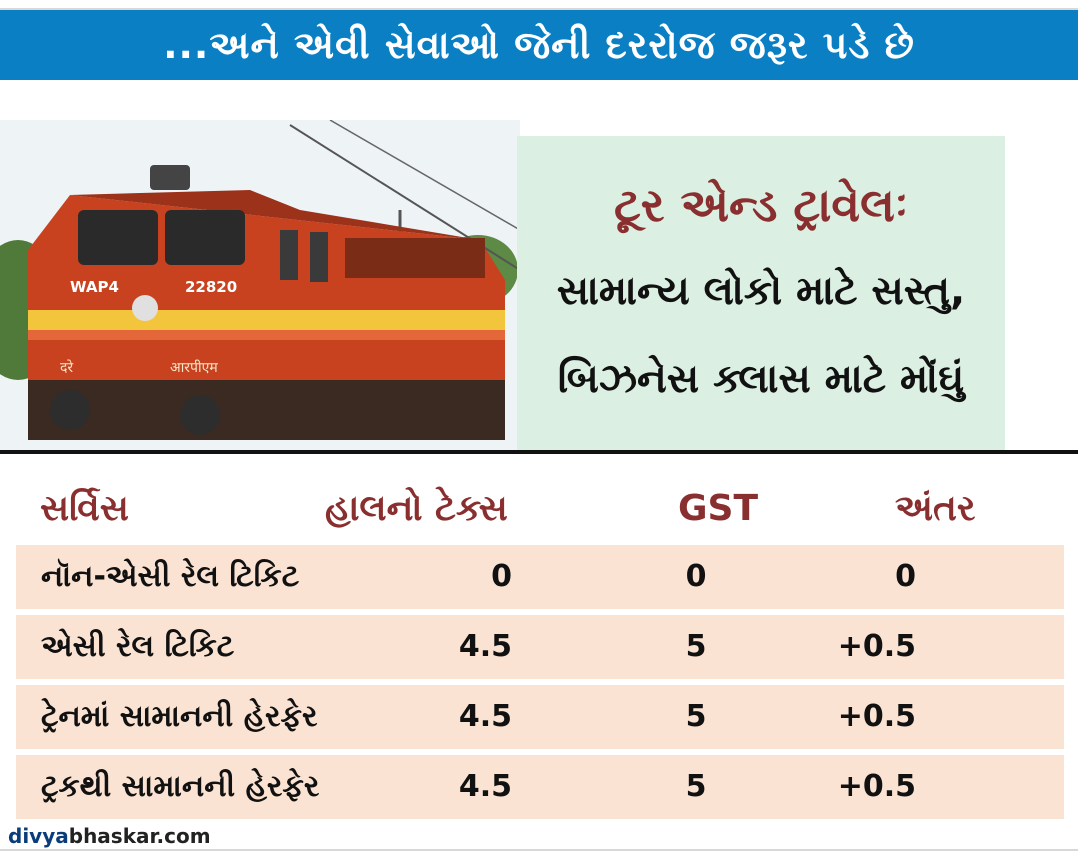 Image resolution: width=1078 pixels, height=851 pixels. Describe the element at coordinates (170, 576) in the screenshot. I see `row-service: નૉન-એસી રેલ ટિકિટ` at that location.